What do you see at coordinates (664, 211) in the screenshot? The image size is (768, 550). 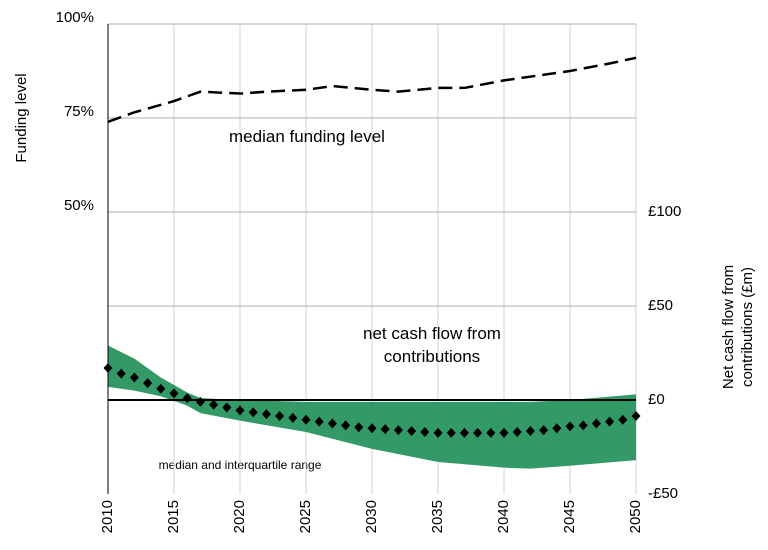 I see `y2-tick-label: £100` at bounding box center [664, 211].